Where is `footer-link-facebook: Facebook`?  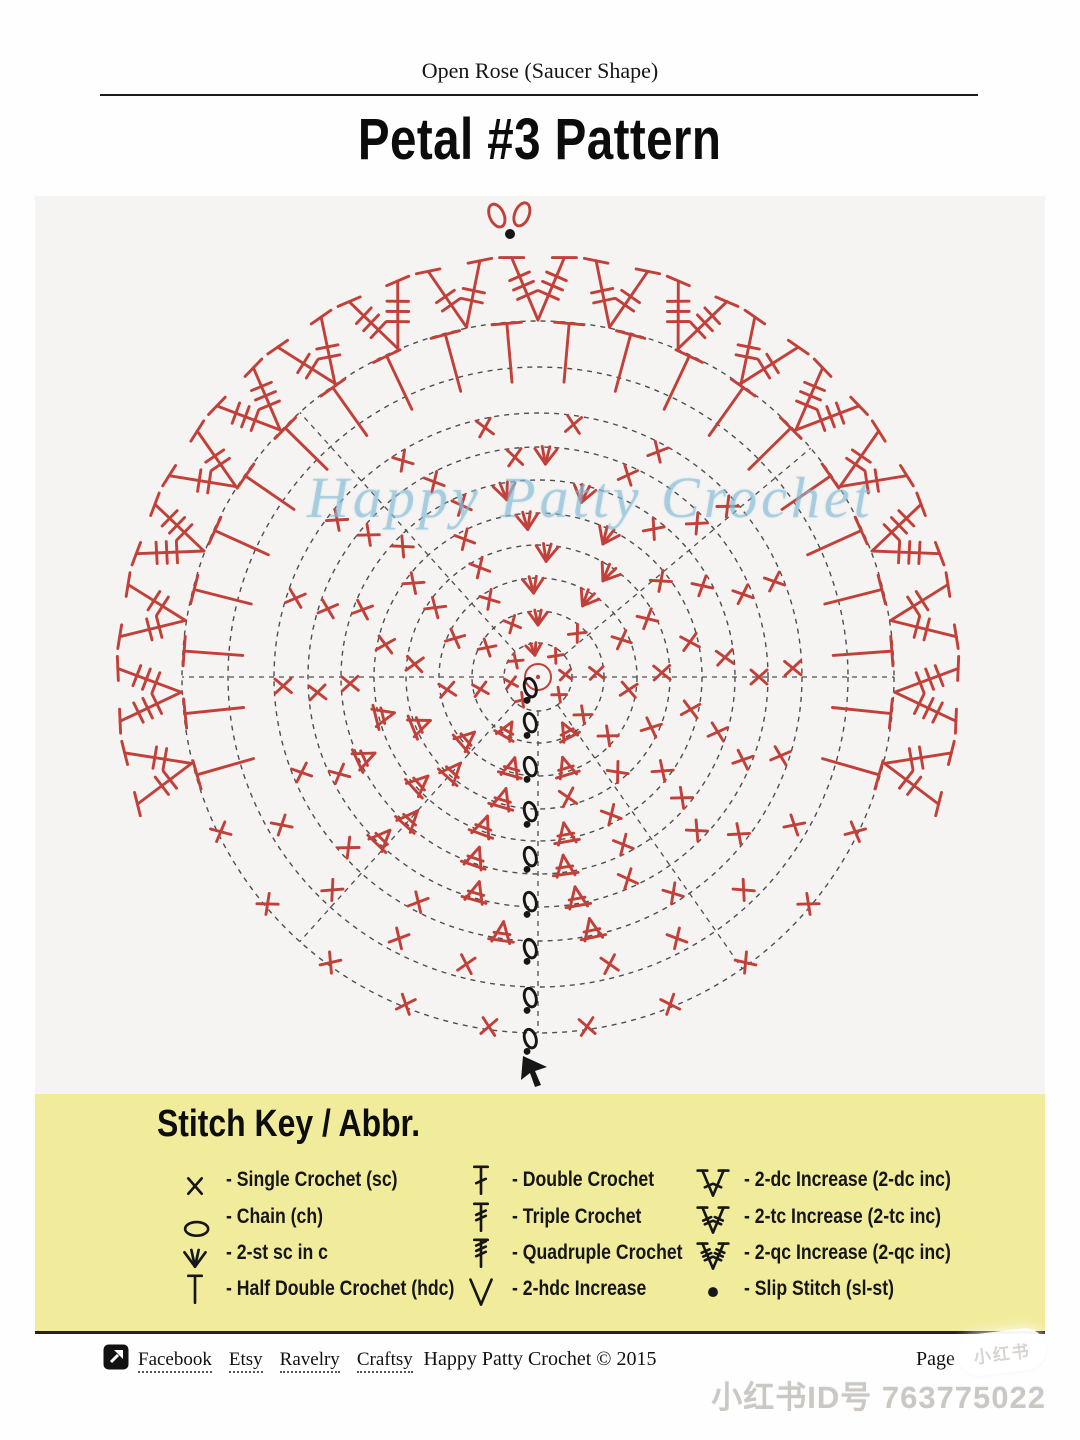 footer-link-facebook: Facebook is located at coordinates (175, 1361).